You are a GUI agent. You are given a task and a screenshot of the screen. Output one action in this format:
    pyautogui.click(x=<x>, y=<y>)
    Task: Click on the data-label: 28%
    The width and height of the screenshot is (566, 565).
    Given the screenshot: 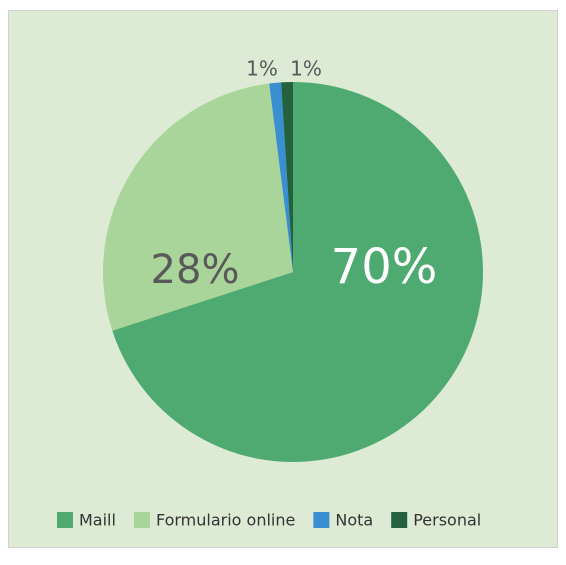 What is the action you would take?
    pyautogui.click(x=195, y=270)
    